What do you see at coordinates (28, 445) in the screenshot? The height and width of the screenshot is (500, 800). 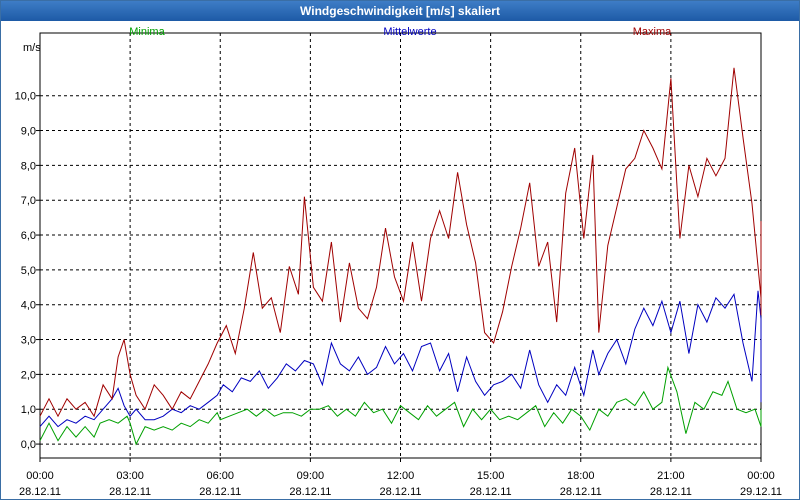 I see `y-tick-label: 0,0` at bounding box center [28, 445].